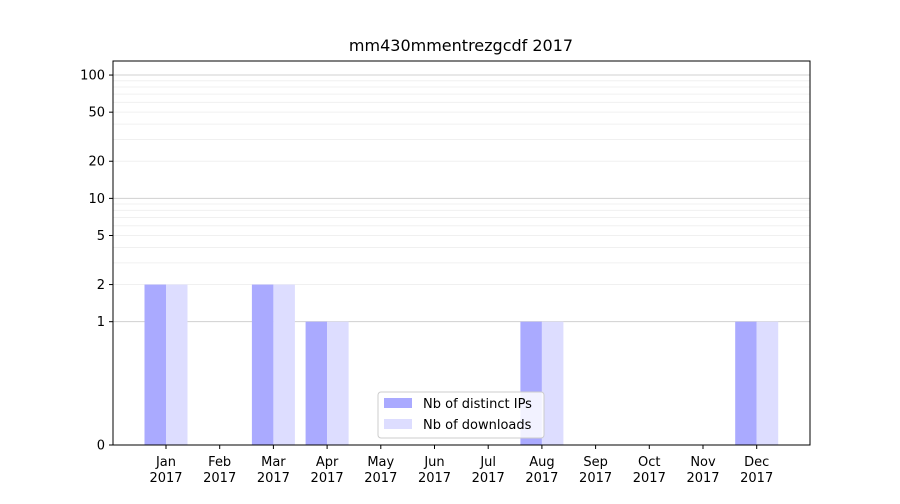 This screenshot has height=504, width=900. I want to click on y-tick-label: 2, so click(101, 285).